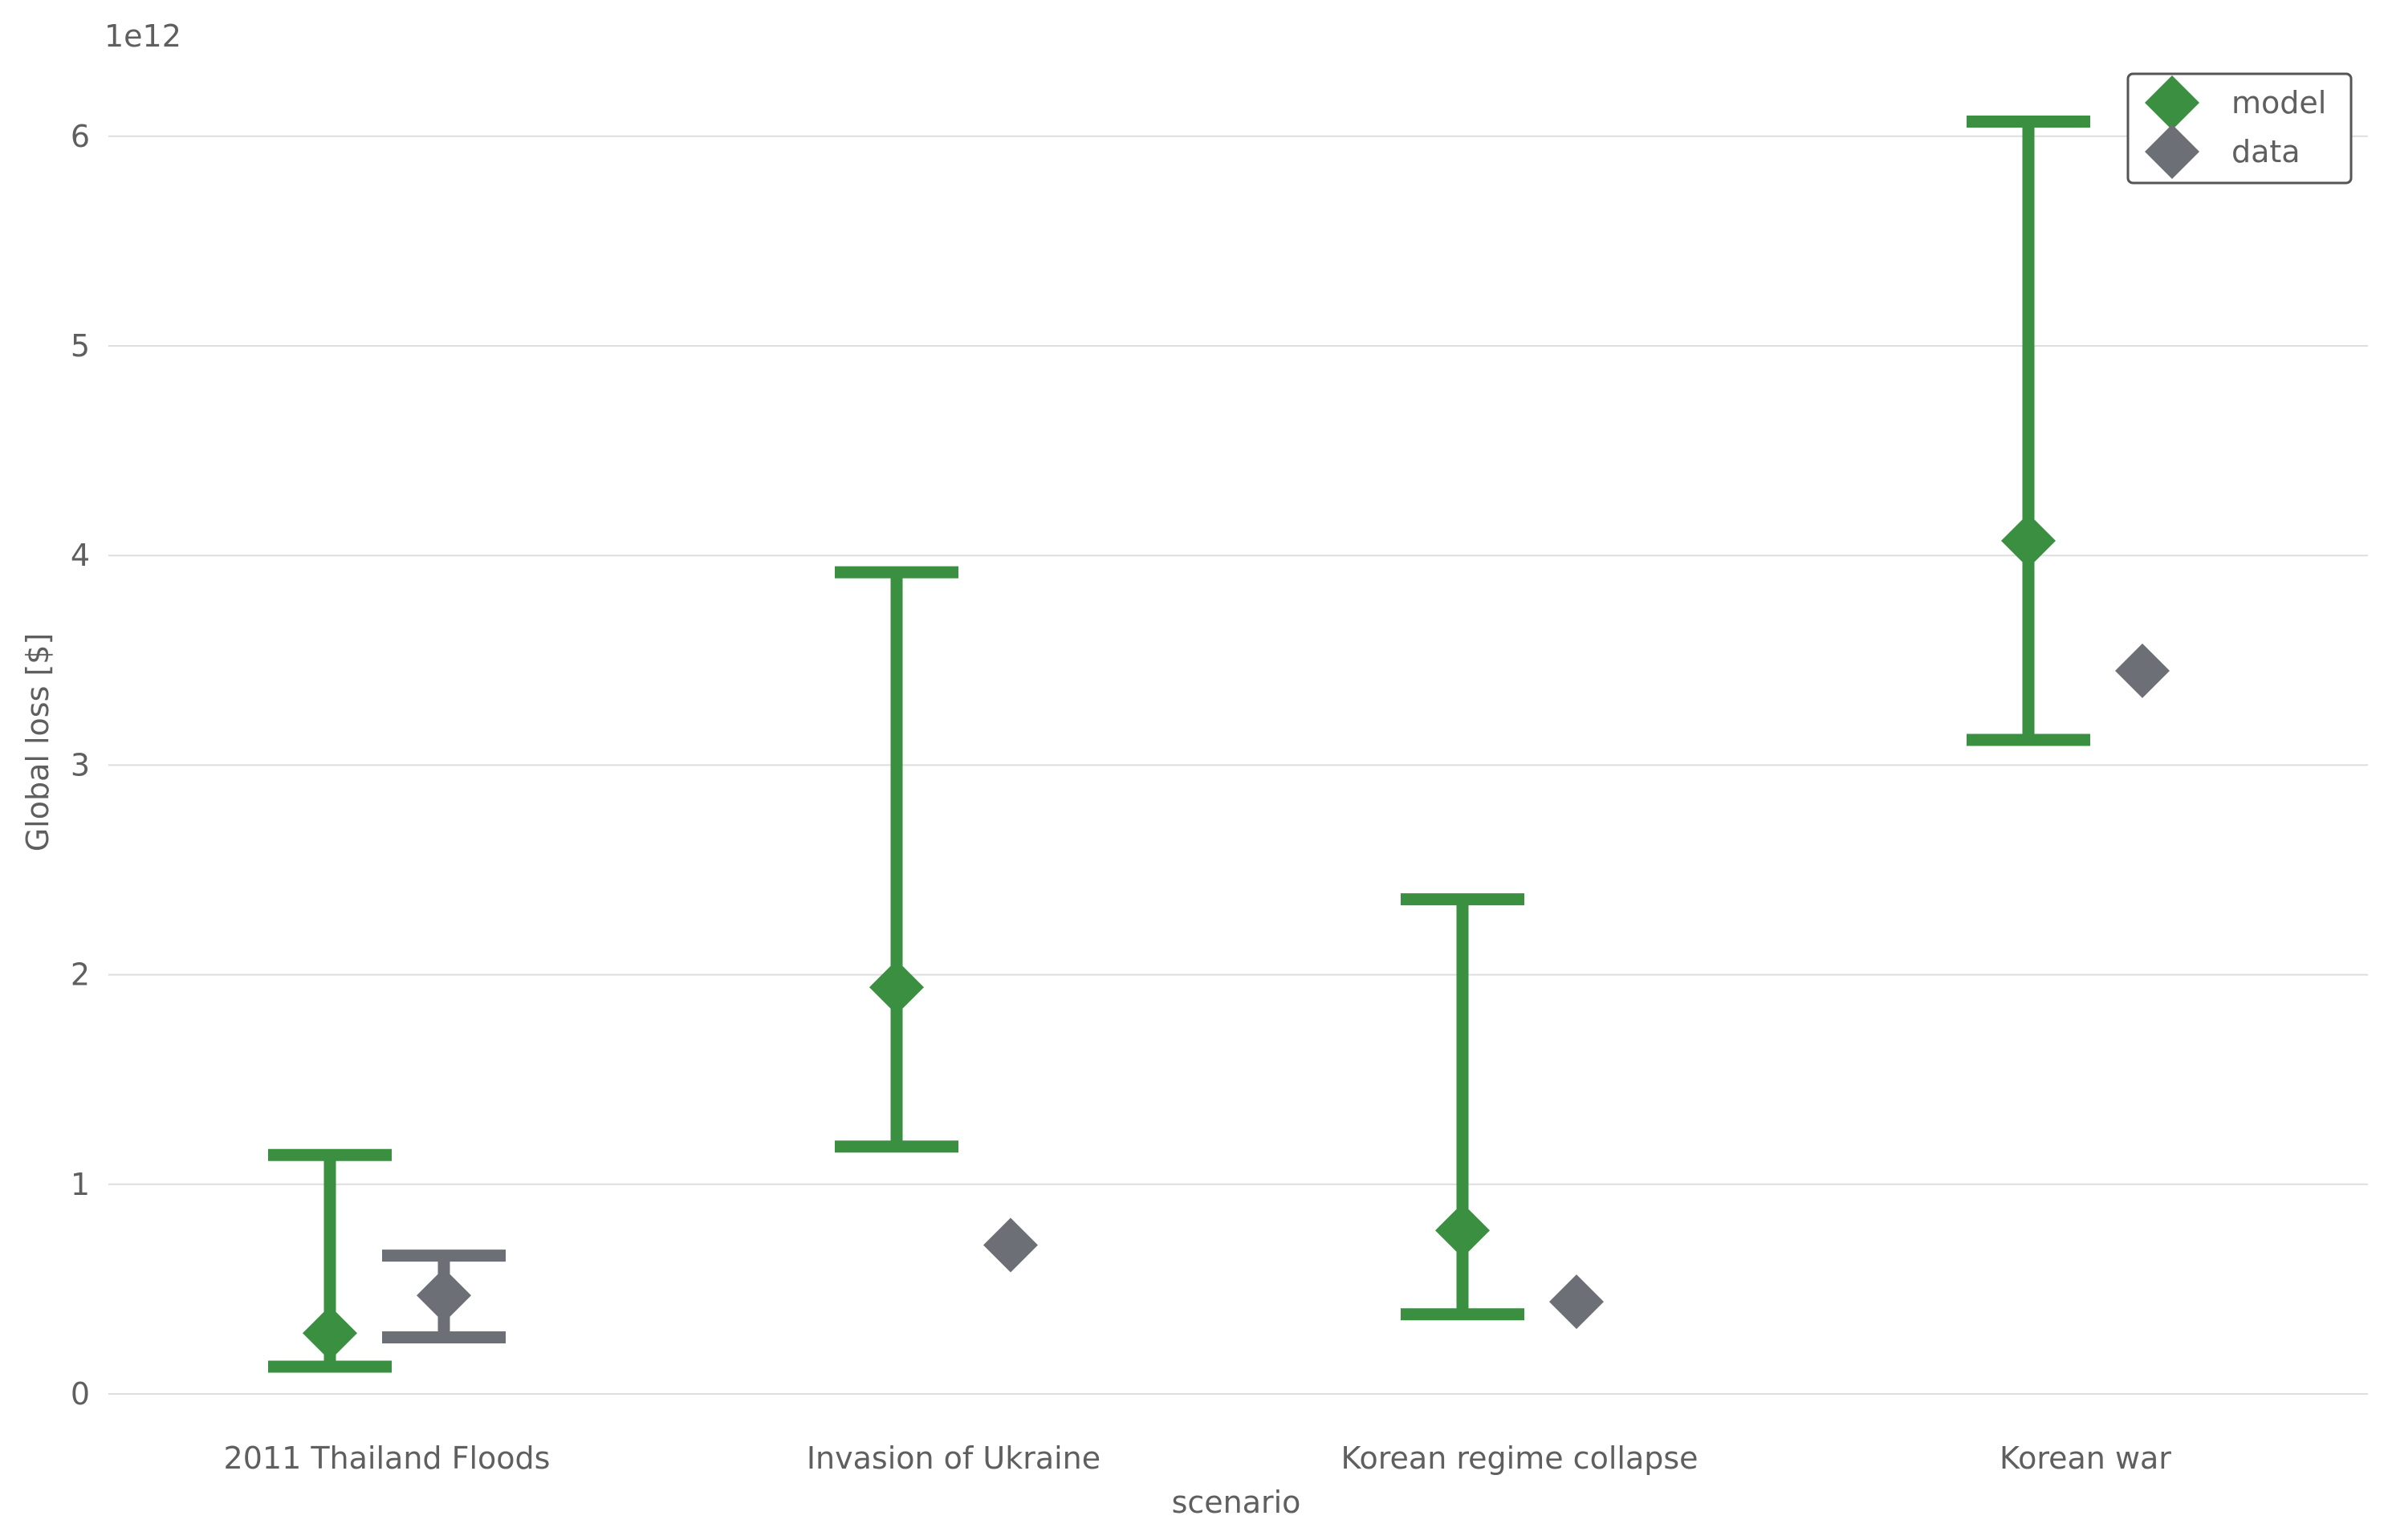  I want to click on legend-label-data: data, so click(2266, 151).